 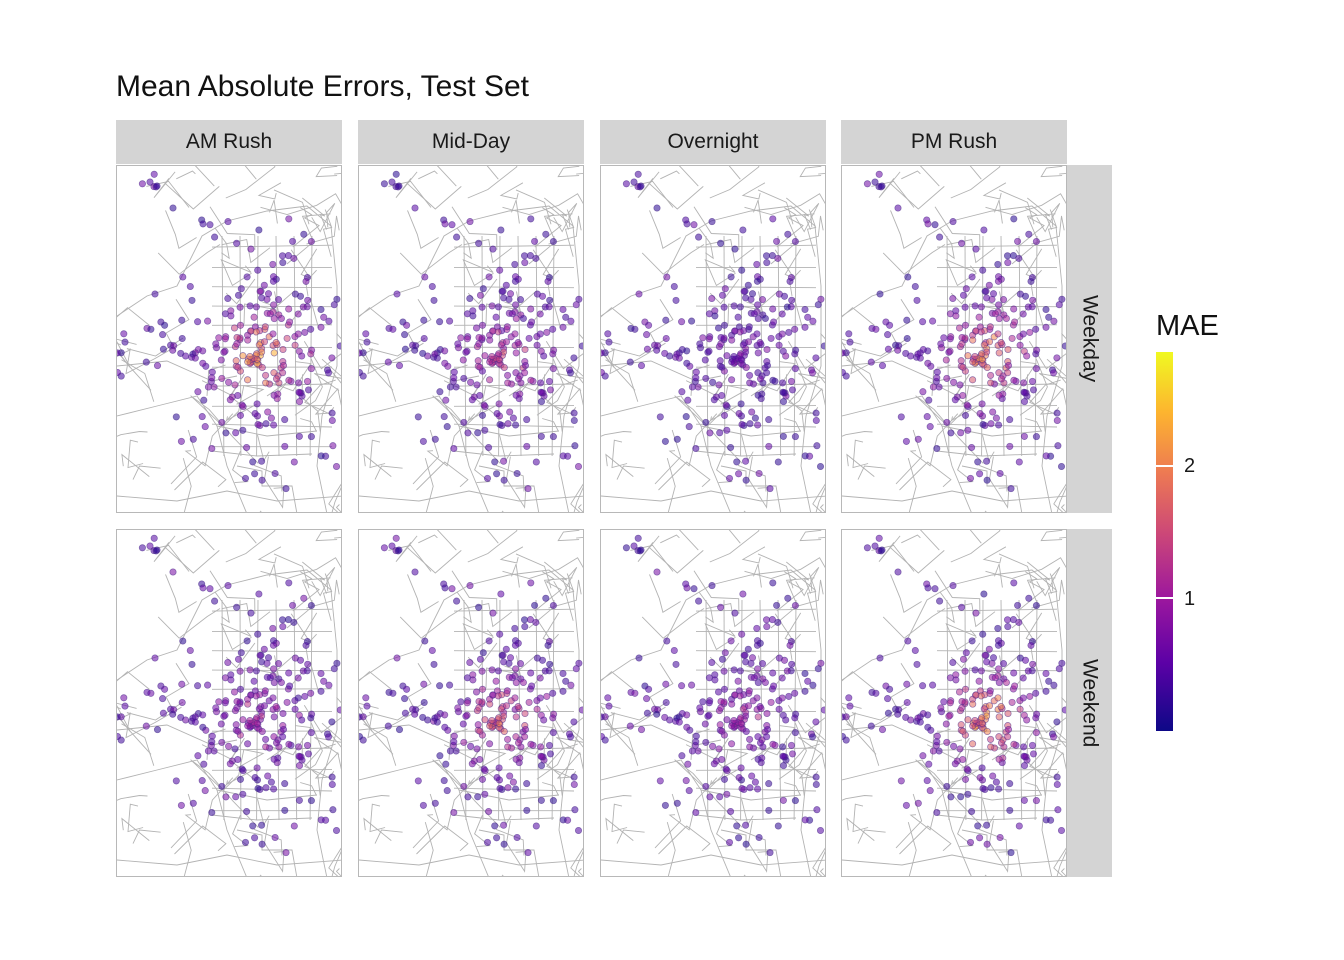 I want to click on facet-strip-overnight: Overnight, so click(x=713, y=142).